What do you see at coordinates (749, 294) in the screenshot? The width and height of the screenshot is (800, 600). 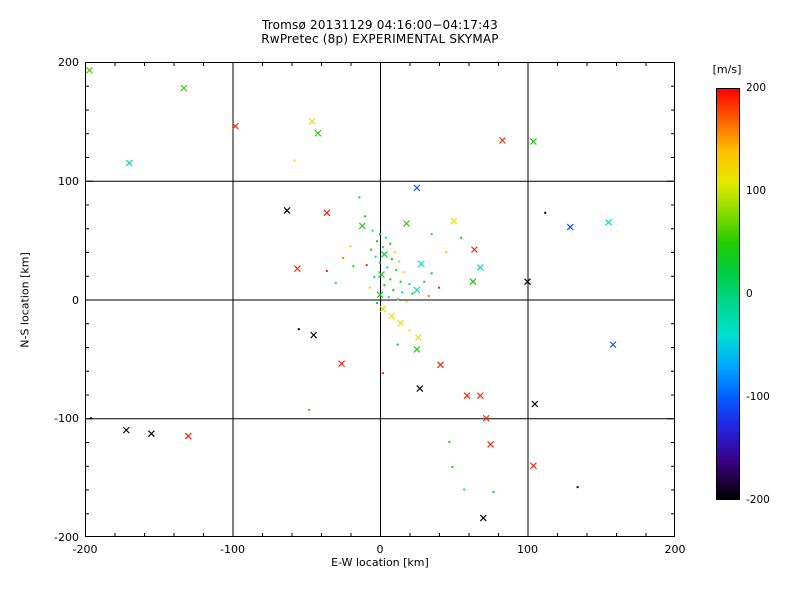 I see `colorbar-tick-label: 0` at bounding box center [749, 294].